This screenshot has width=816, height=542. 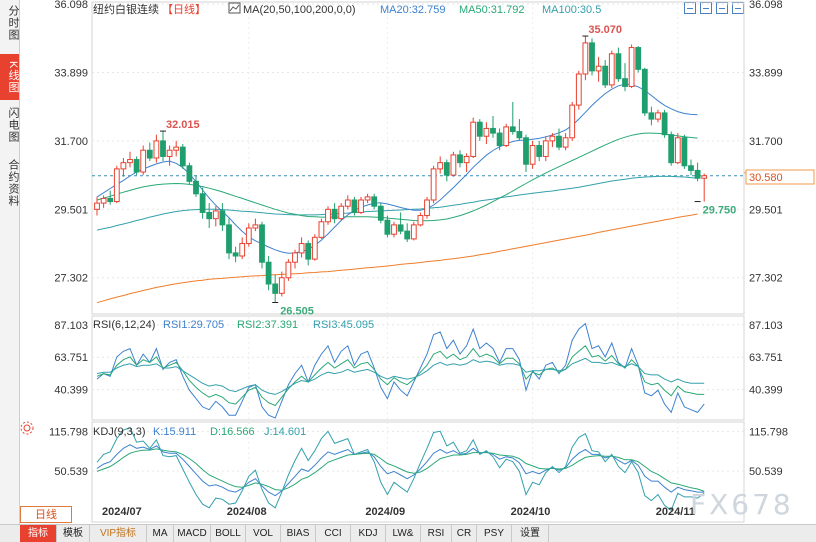 What do you see at coordinates (768, 432) in the screenshot?
I see `kdj-tick-right: 115.798` at bounding box center [768, 432].